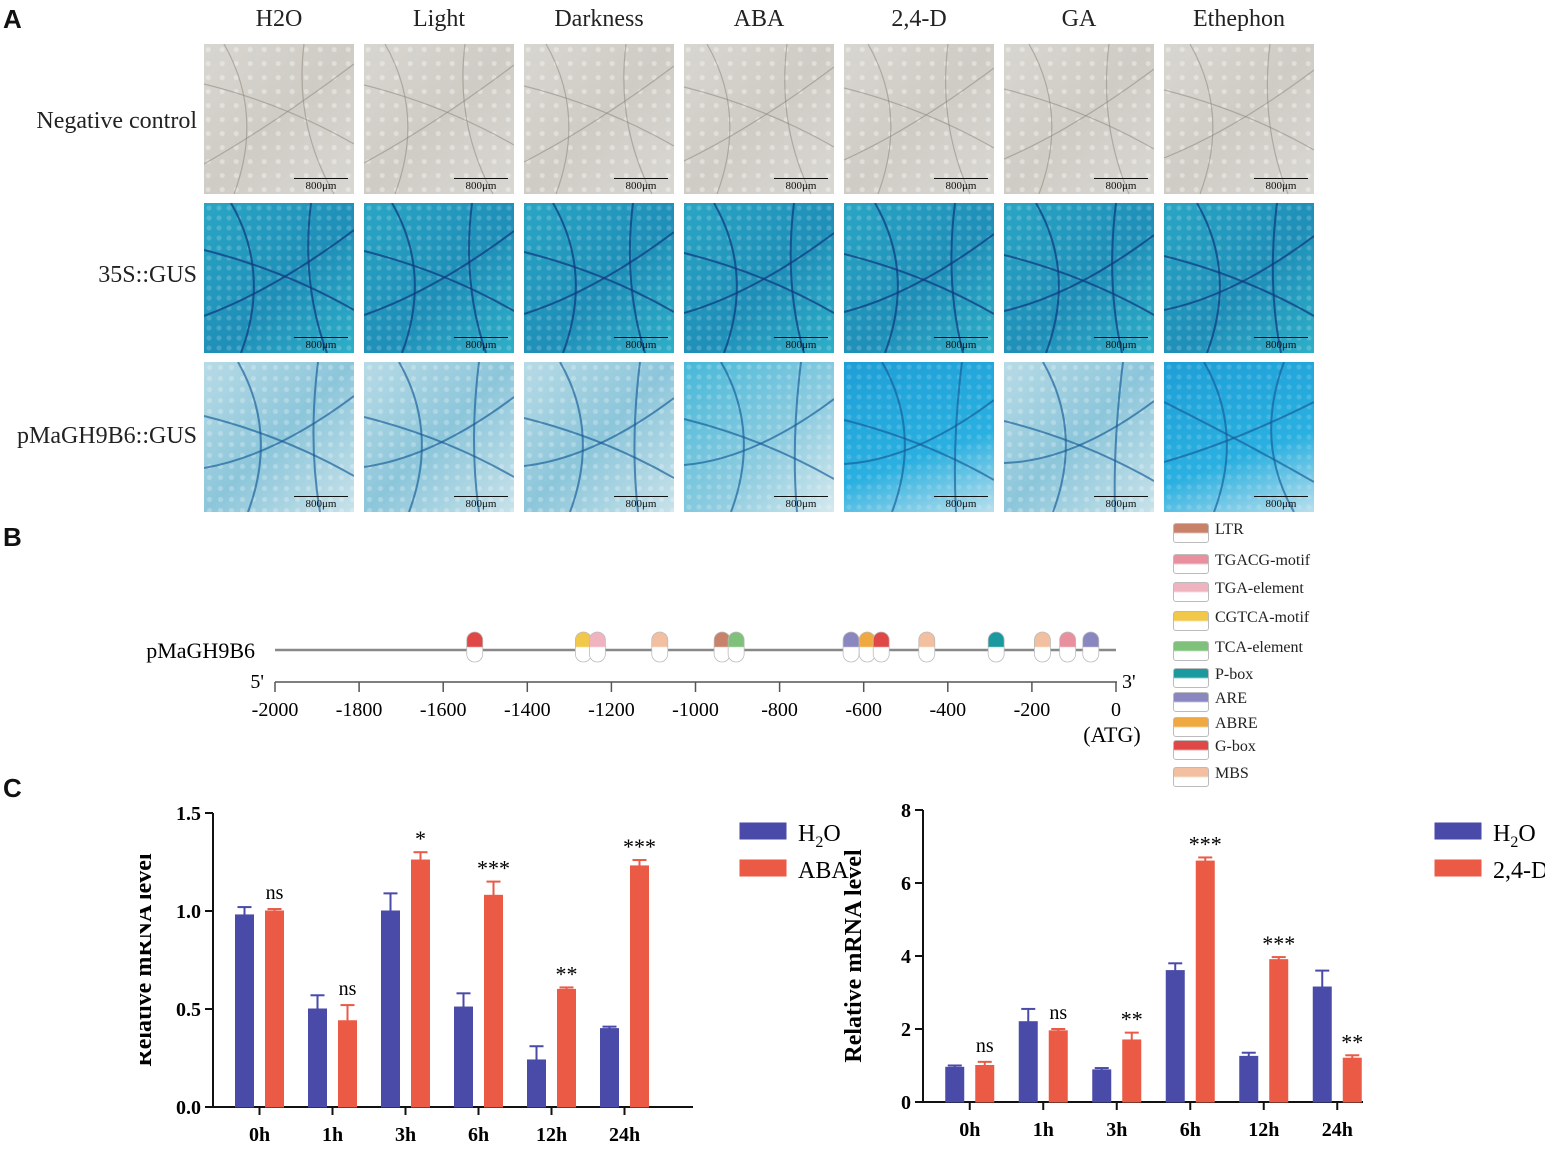 This screenshot has height=1155, width=1545. I want to click on three-prime-label: 3', so click(1129, 682).